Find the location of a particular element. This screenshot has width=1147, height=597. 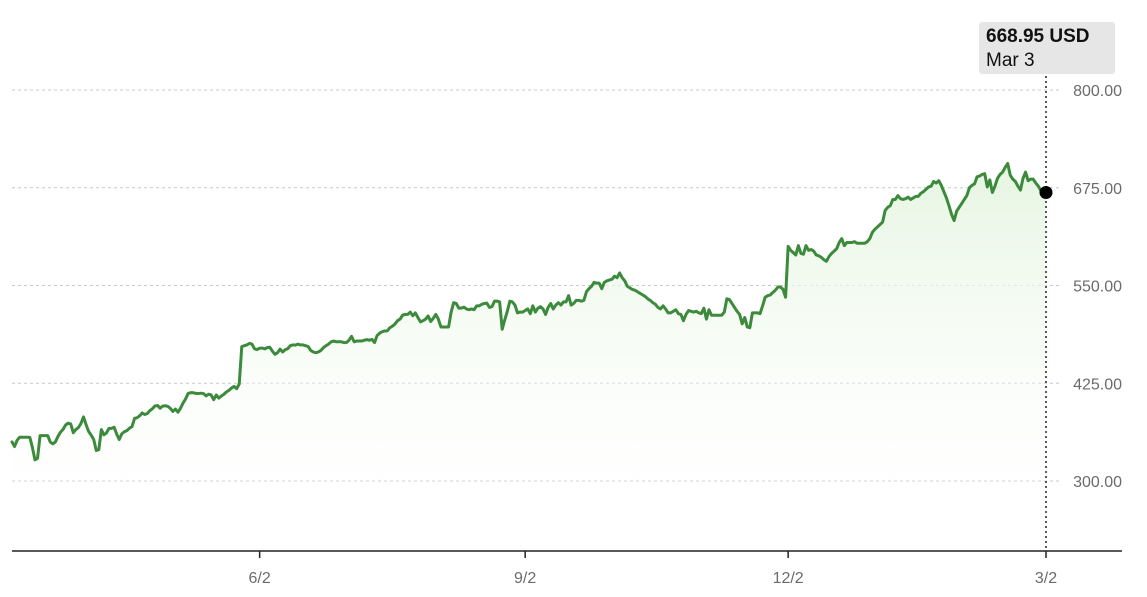

x-tick-label: 9/2 is located at coordinates (525, 578).